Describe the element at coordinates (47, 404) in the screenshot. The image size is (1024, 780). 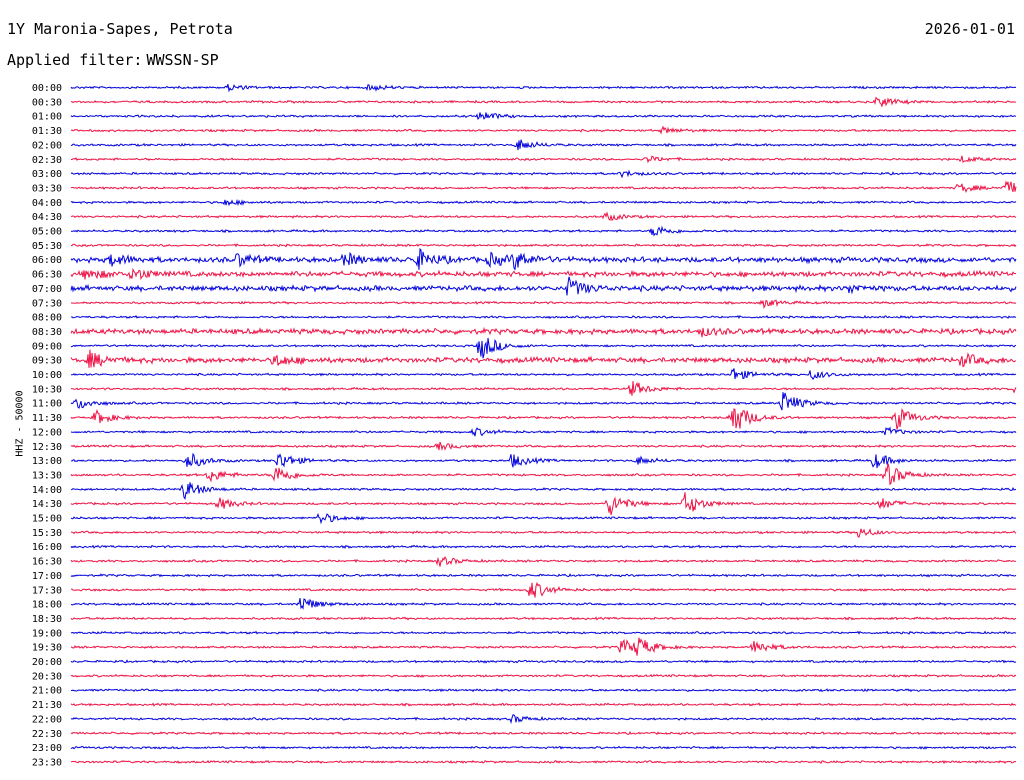
I see `row-time-label: 11:00` at that location.